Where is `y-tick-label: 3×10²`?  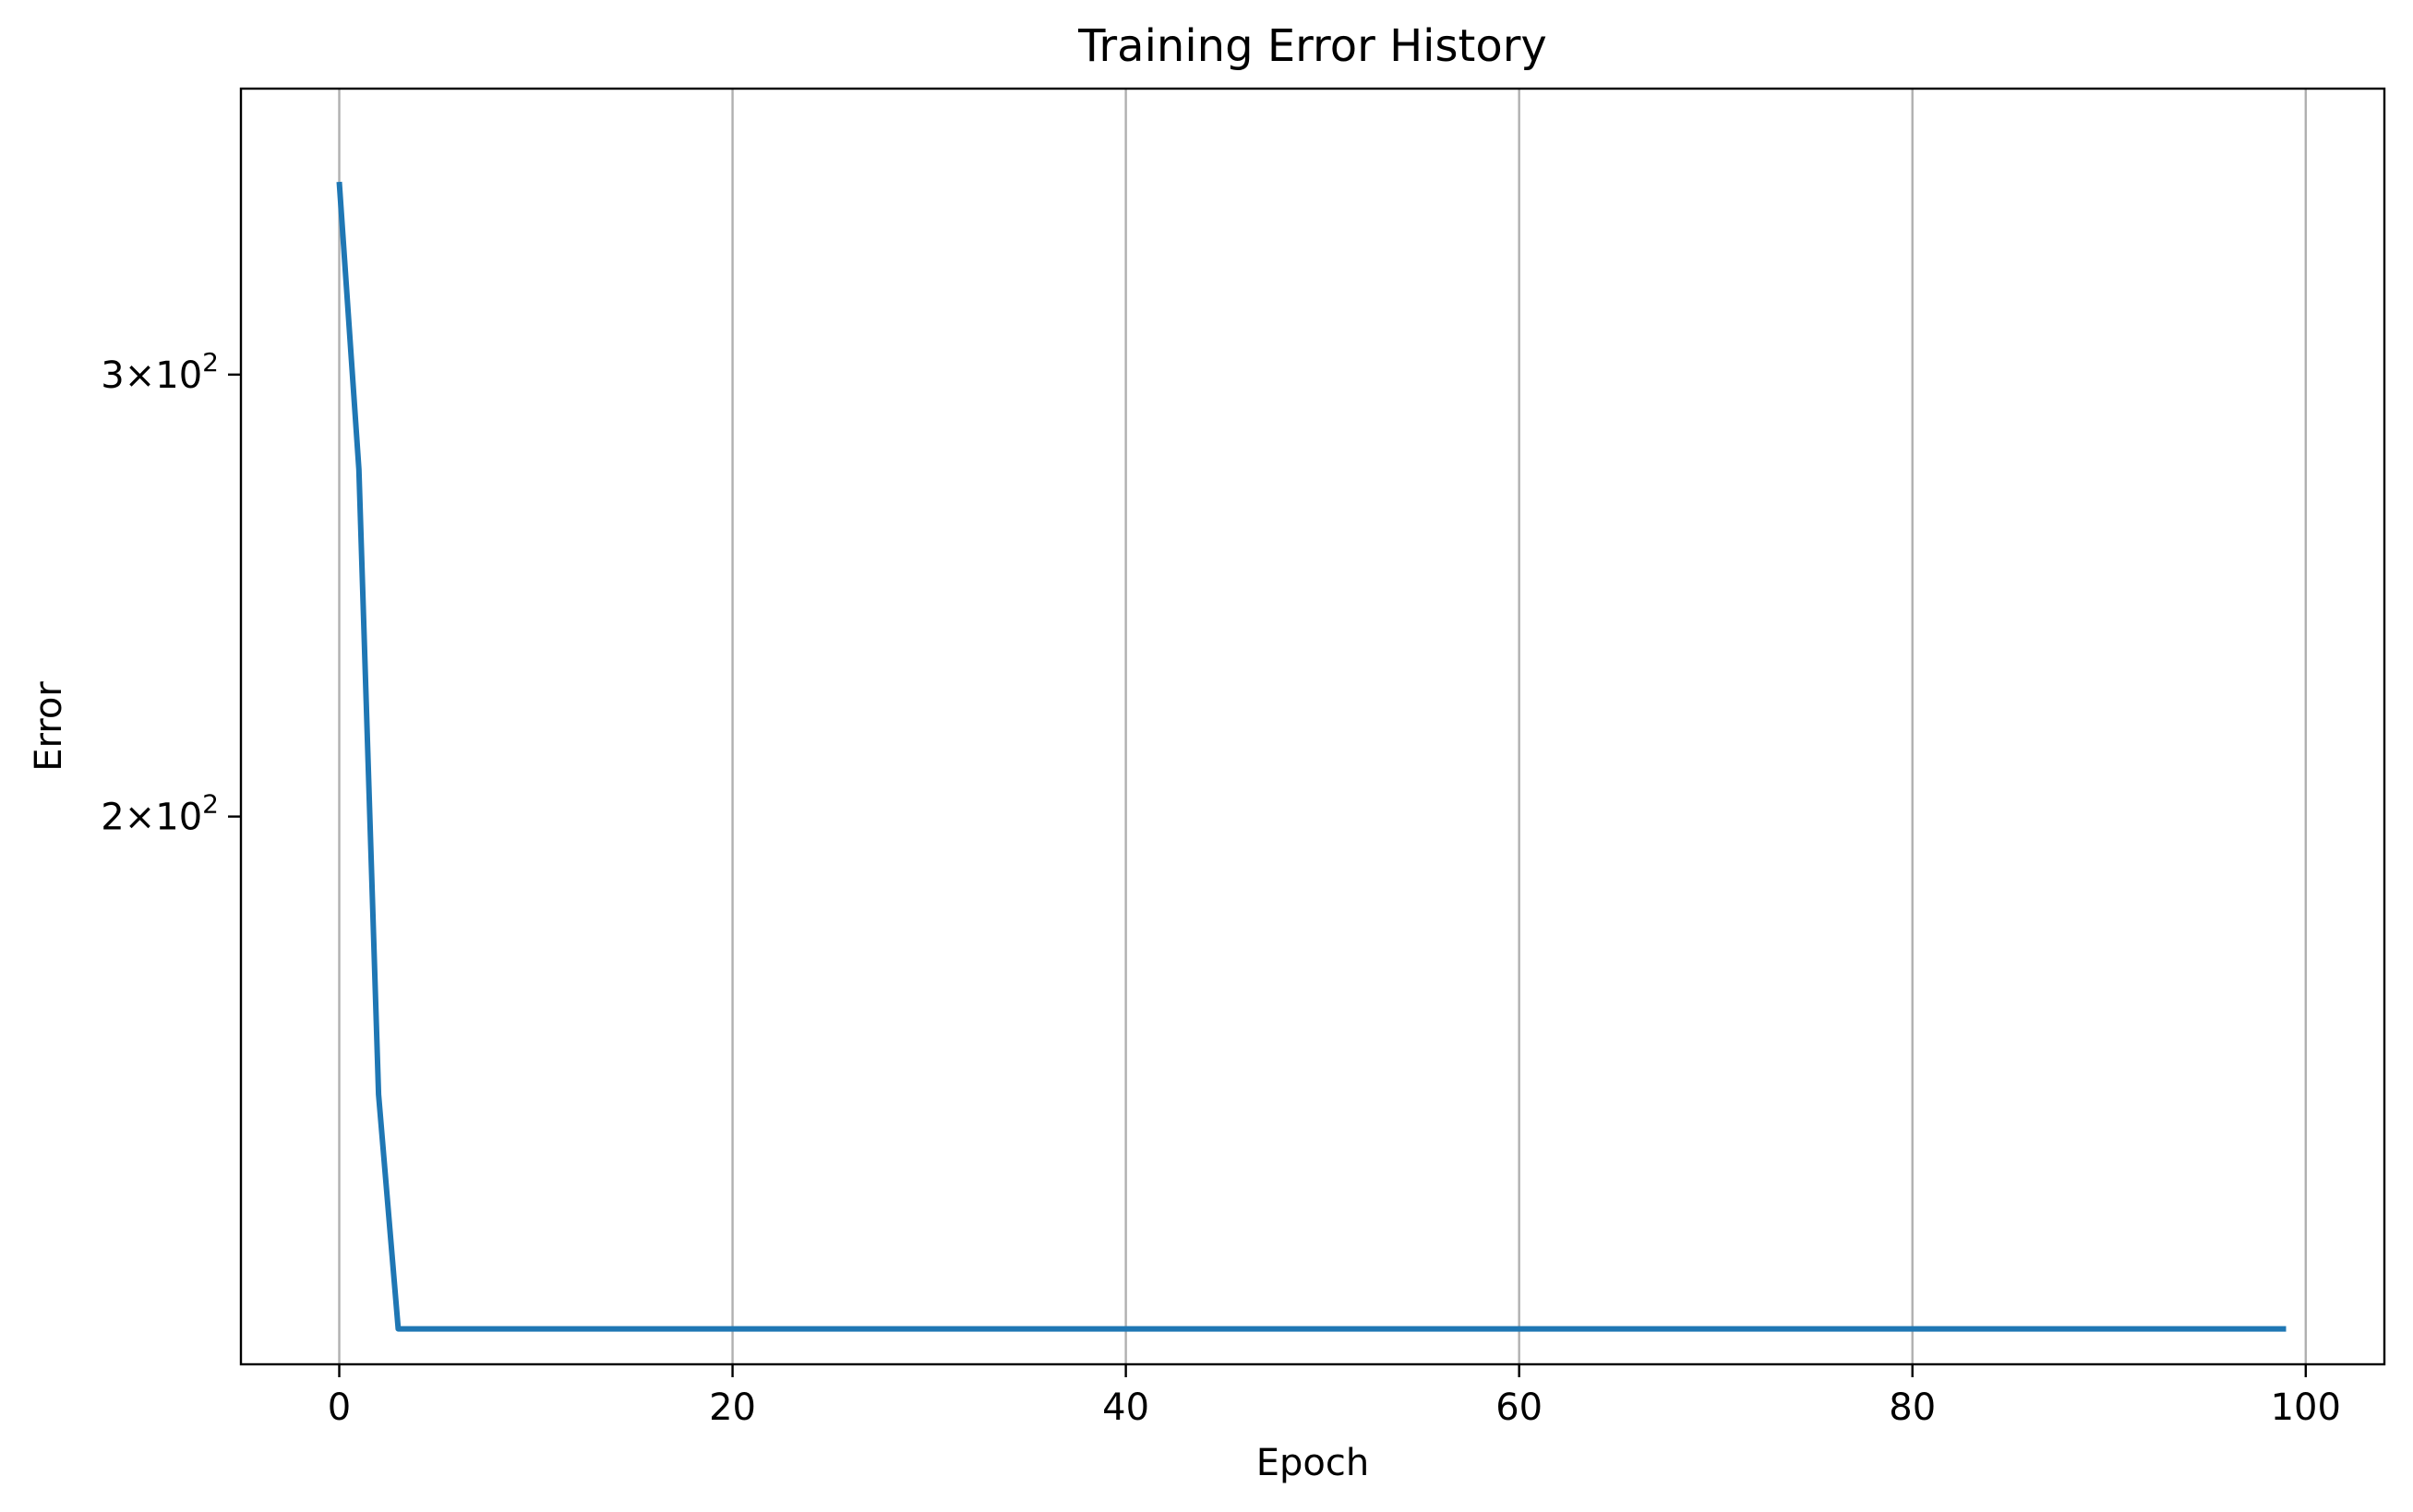 y-tick-label: 3×10² is located at coordinates (160, 372).